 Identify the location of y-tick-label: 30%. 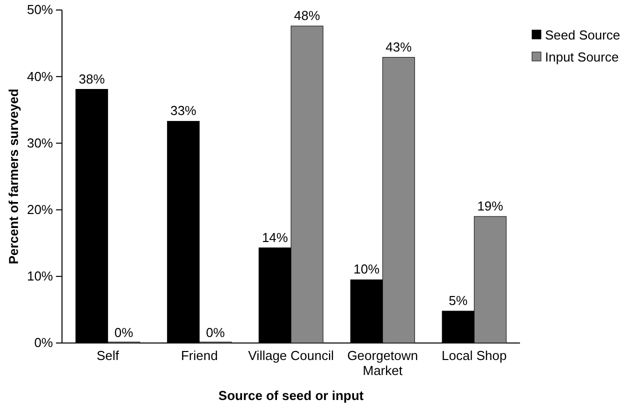
(40, 142).